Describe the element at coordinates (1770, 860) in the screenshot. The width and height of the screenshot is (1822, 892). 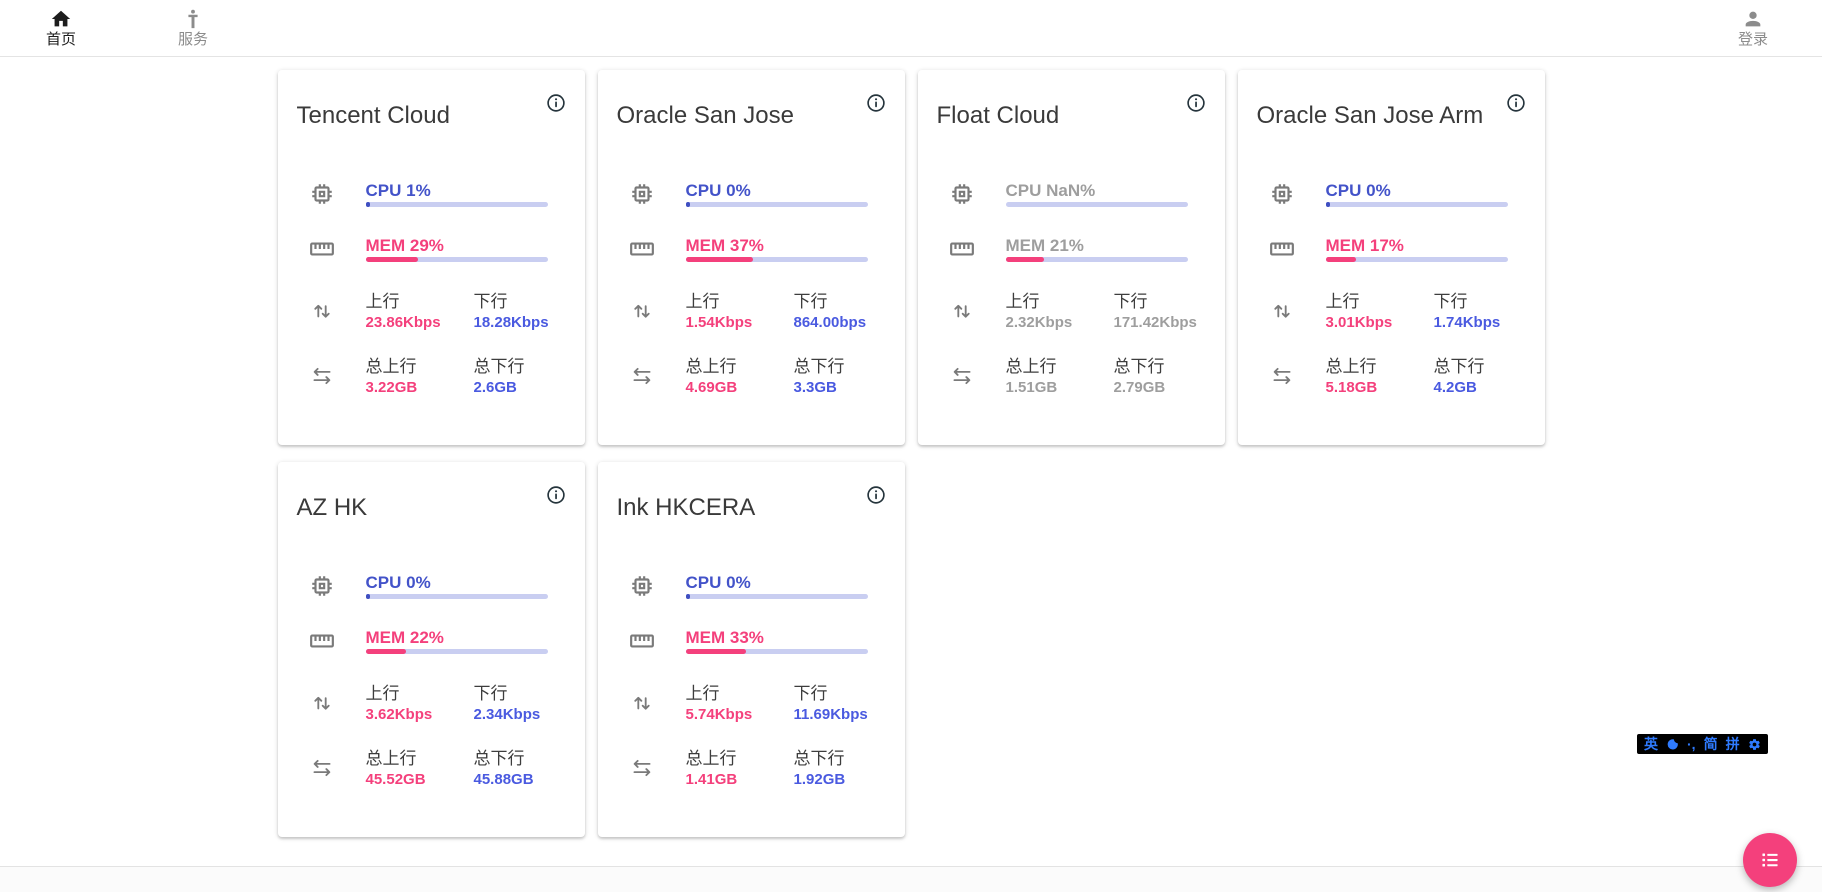
I see `server-list-fab` at that location.